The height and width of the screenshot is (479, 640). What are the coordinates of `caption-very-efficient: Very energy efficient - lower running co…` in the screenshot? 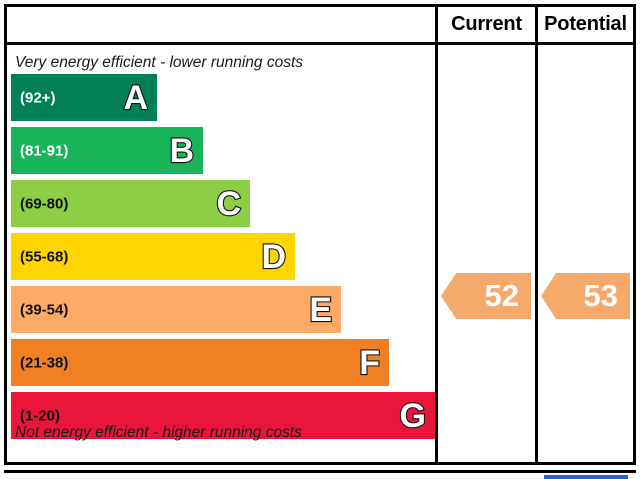 It's located at (159, 62).